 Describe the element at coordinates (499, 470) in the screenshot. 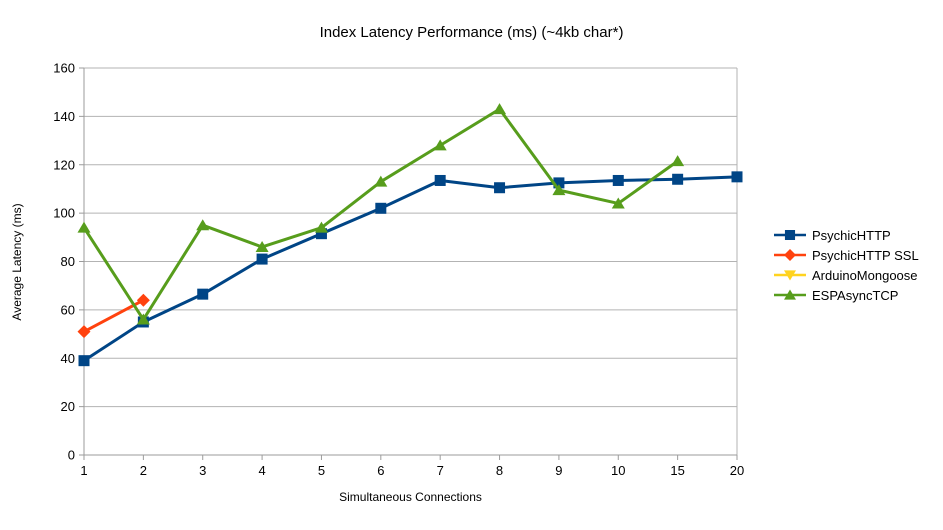

I see `x-tick-label-8: 8` at that location.